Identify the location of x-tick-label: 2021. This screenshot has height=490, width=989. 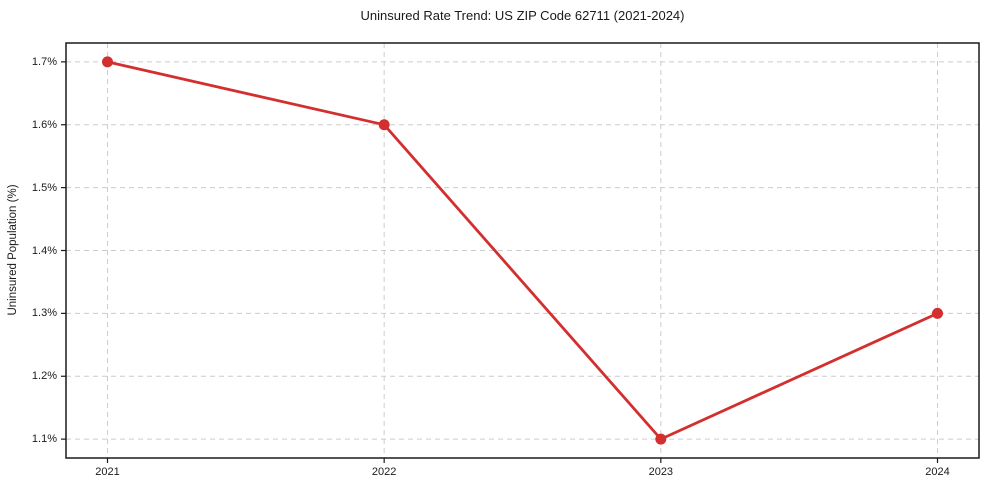
(107, 472).